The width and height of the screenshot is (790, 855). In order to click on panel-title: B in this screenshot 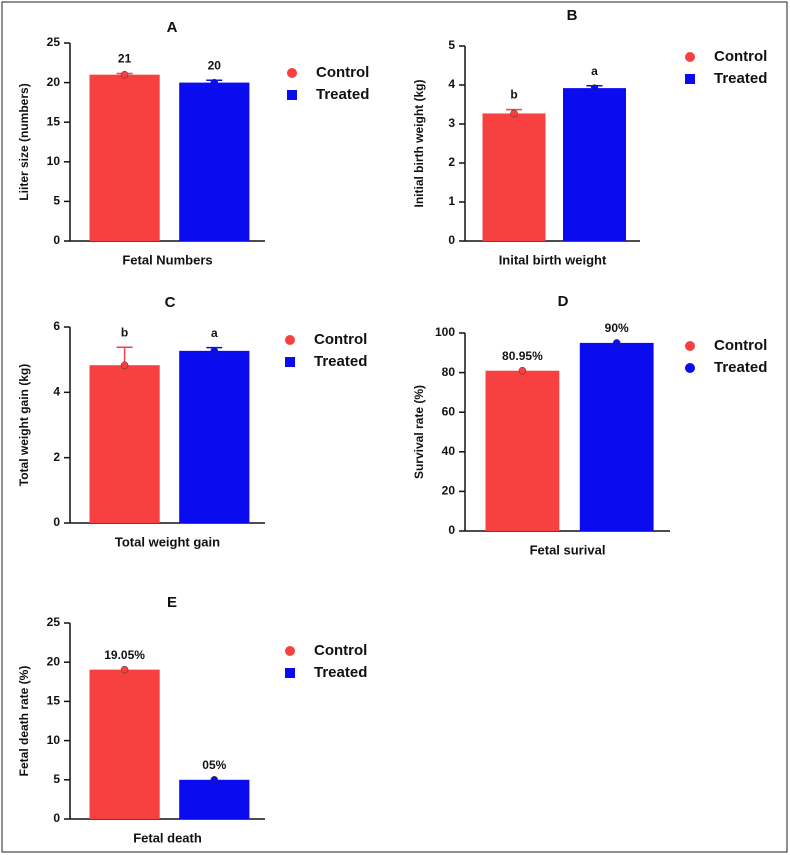, I will do `click(572, 15)`.